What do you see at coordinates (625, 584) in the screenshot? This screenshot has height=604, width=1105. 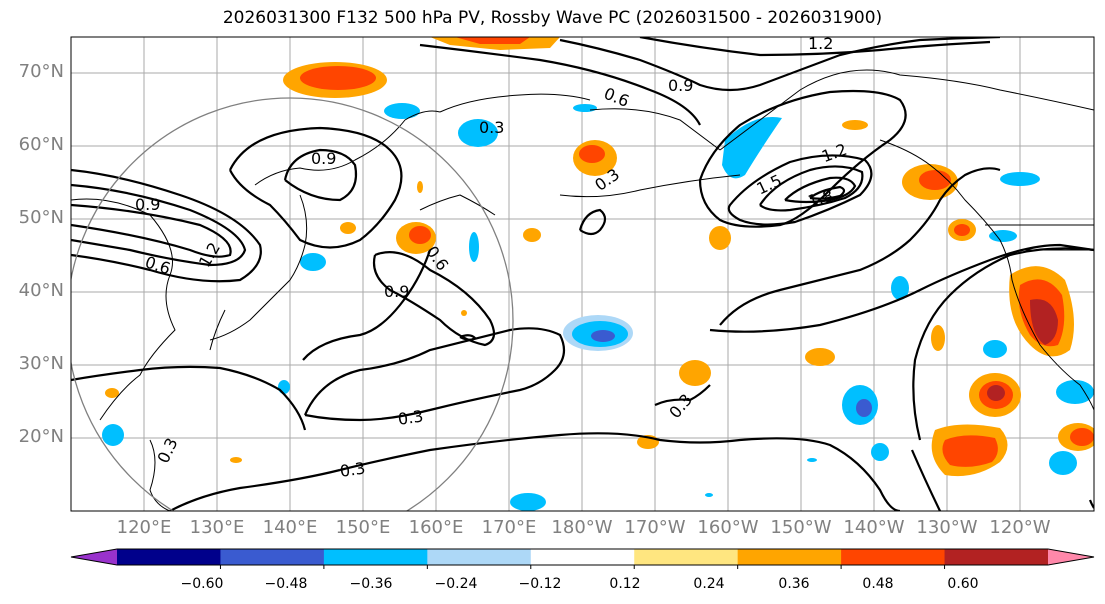 I see `colorbar-tick-label: 0.12` at bounding box center [625, 584].